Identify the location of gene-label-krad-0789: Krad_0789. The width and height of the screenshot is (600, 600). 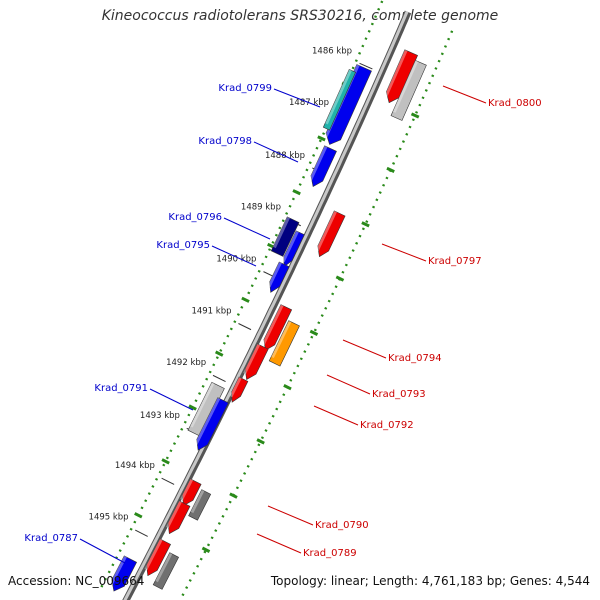
(330, 553).